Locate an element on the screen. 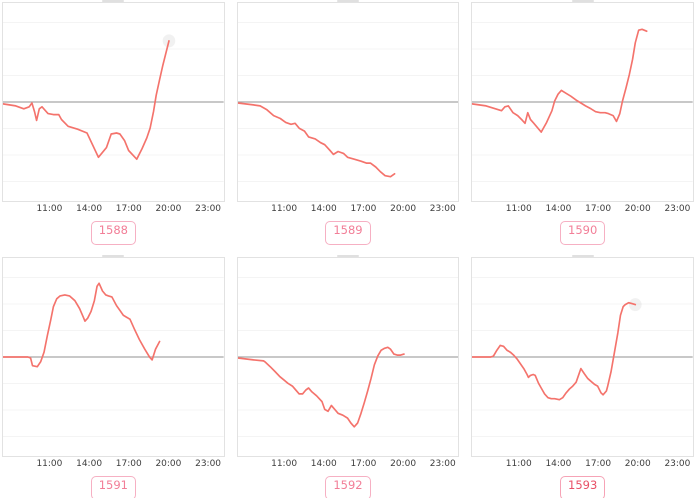 The image size is (700, 498). badge-row: 1590 is located at coordinates (582, 233).